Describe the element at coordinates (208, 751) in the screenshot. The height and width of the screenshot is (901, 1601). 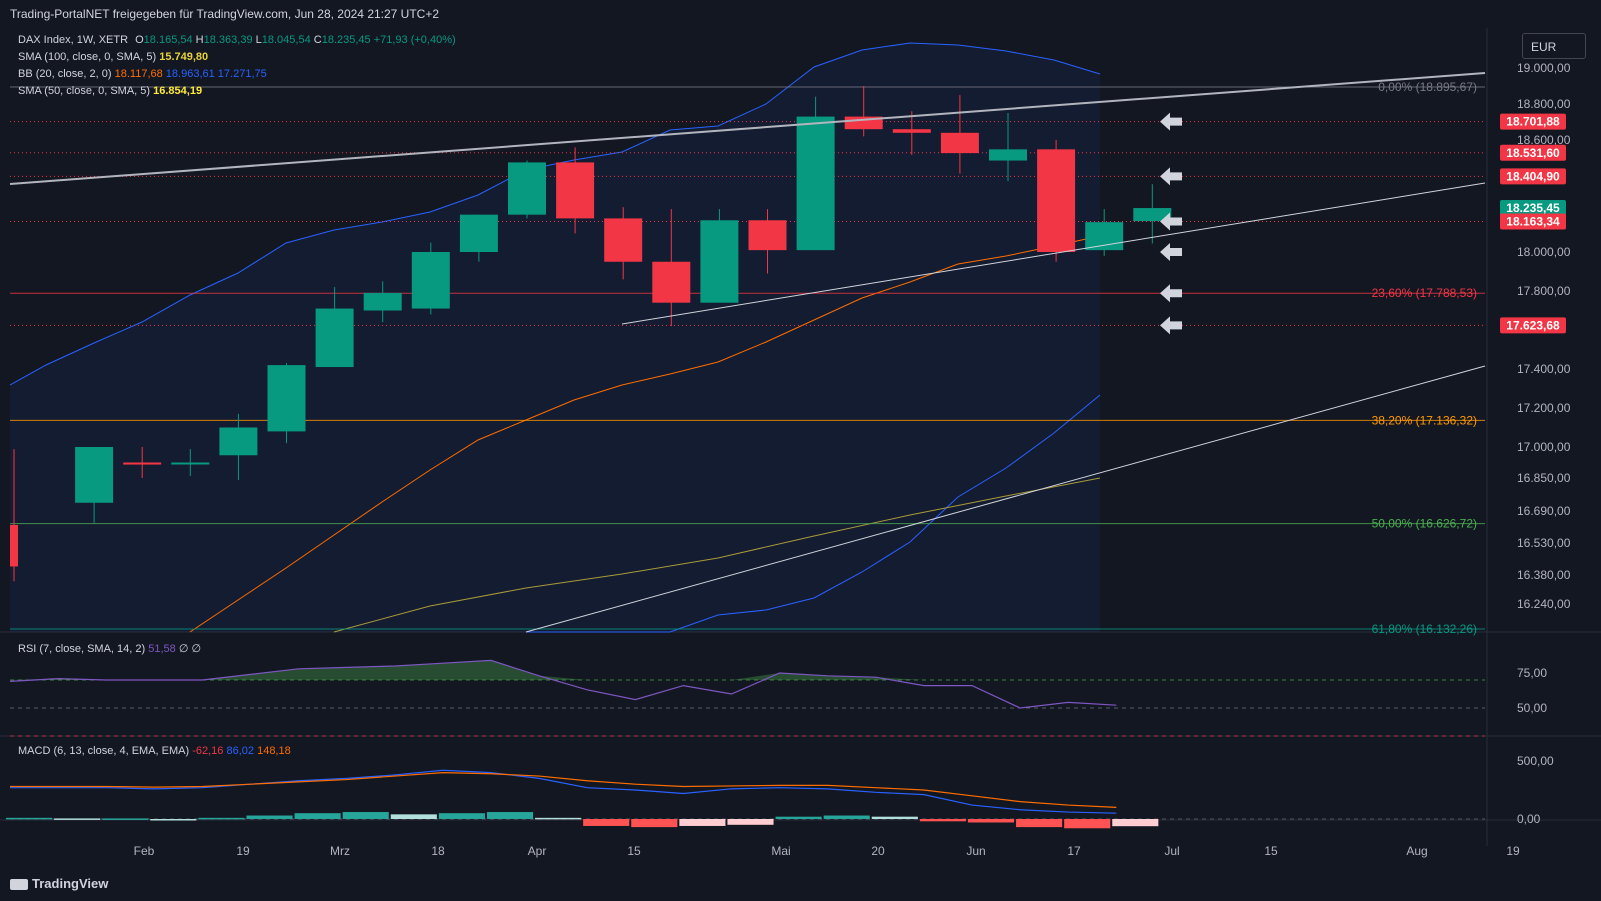
I see `macd-value: -62,16` at that location.